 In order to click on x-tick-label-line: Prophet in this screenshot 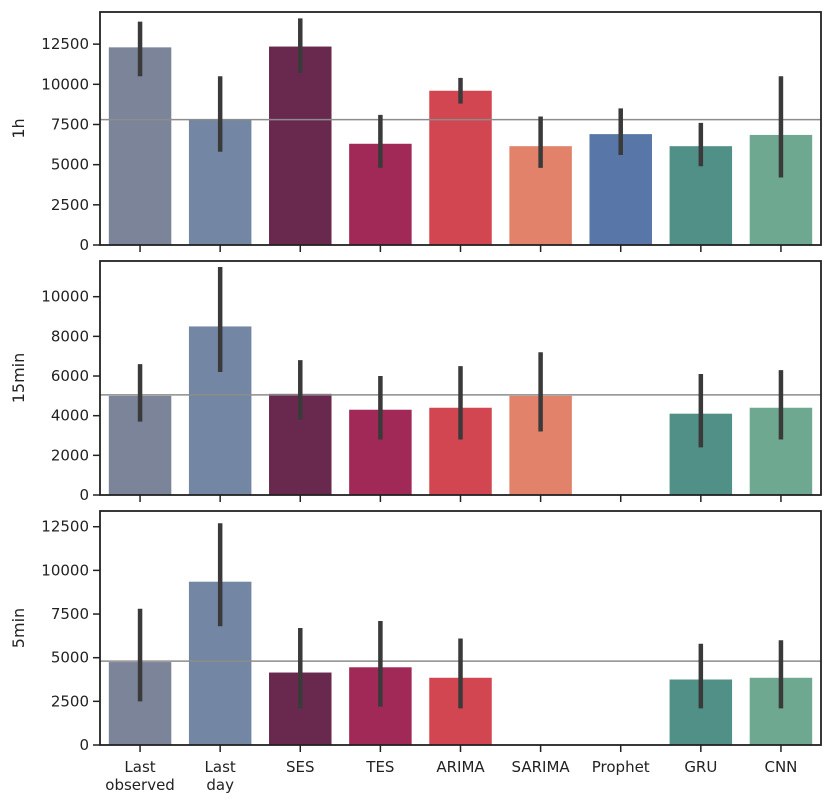, I will do `click(621, 767)`.